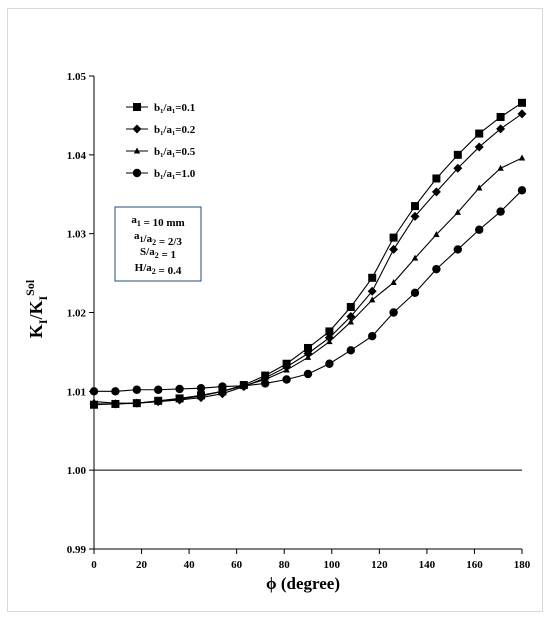 This screenshot has width=550, height=622. What do you see at coordinates (175, 130) in the screenshot?
I see `legend-label: b₁/a₁=0.2` at bounding box center [175, 130].